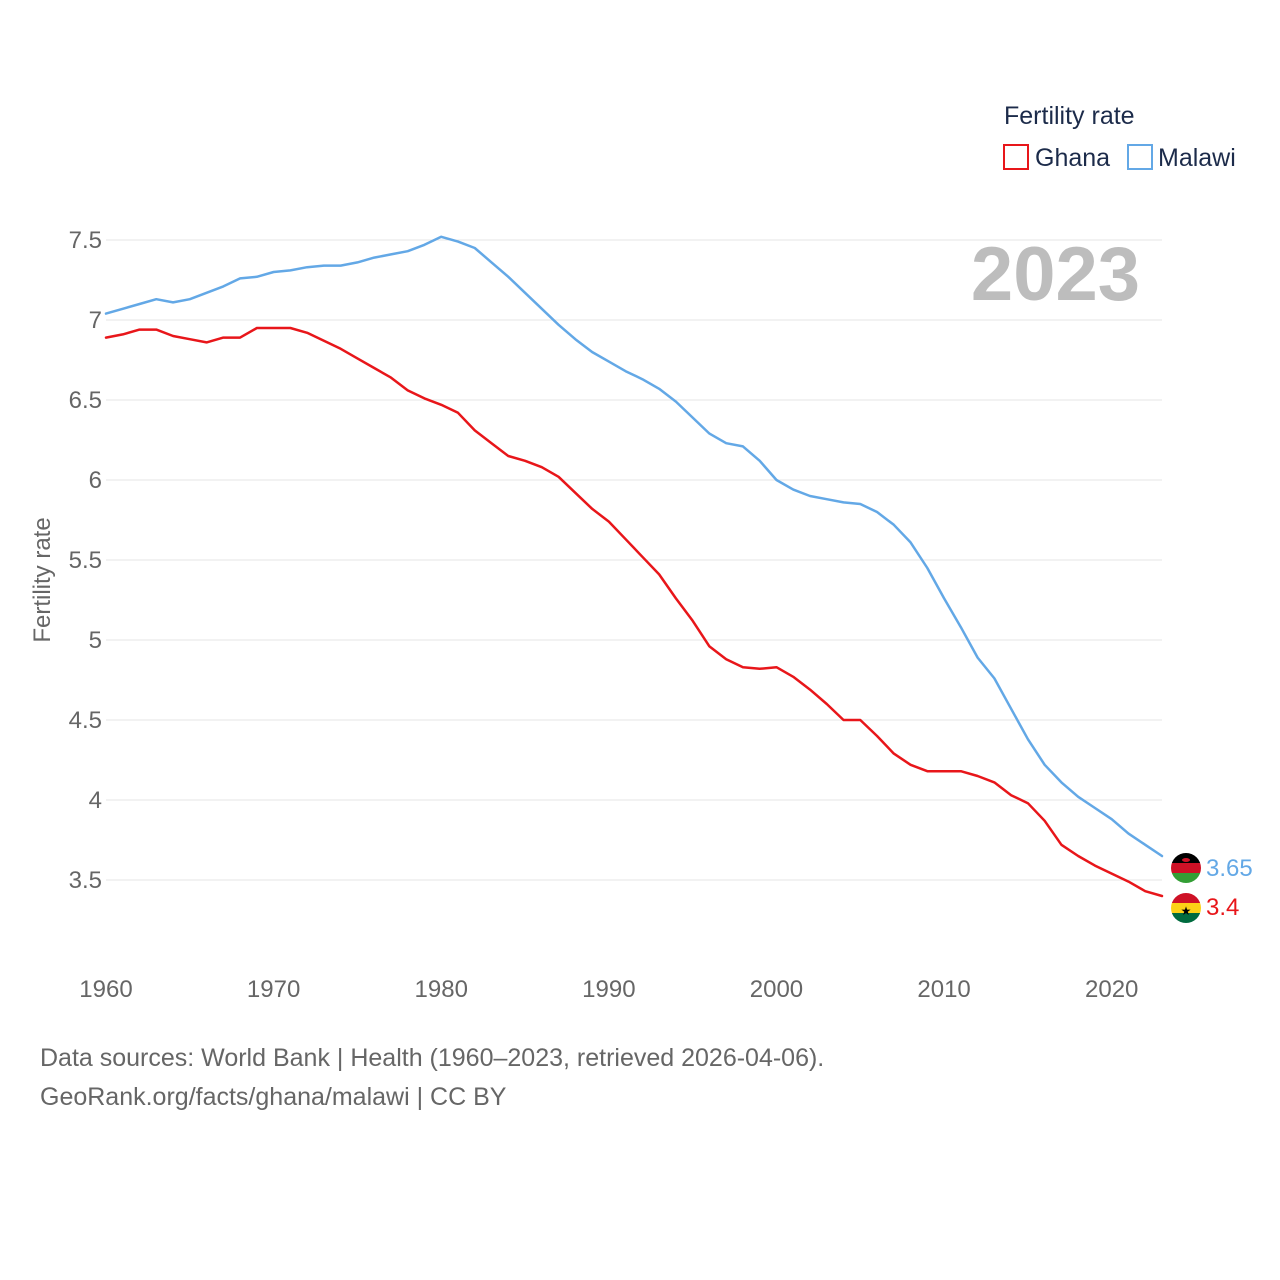  I want to click on footer-attribution: GeoRank.org/facts/ghana/malawi | CC BY, so click(273, 1097).